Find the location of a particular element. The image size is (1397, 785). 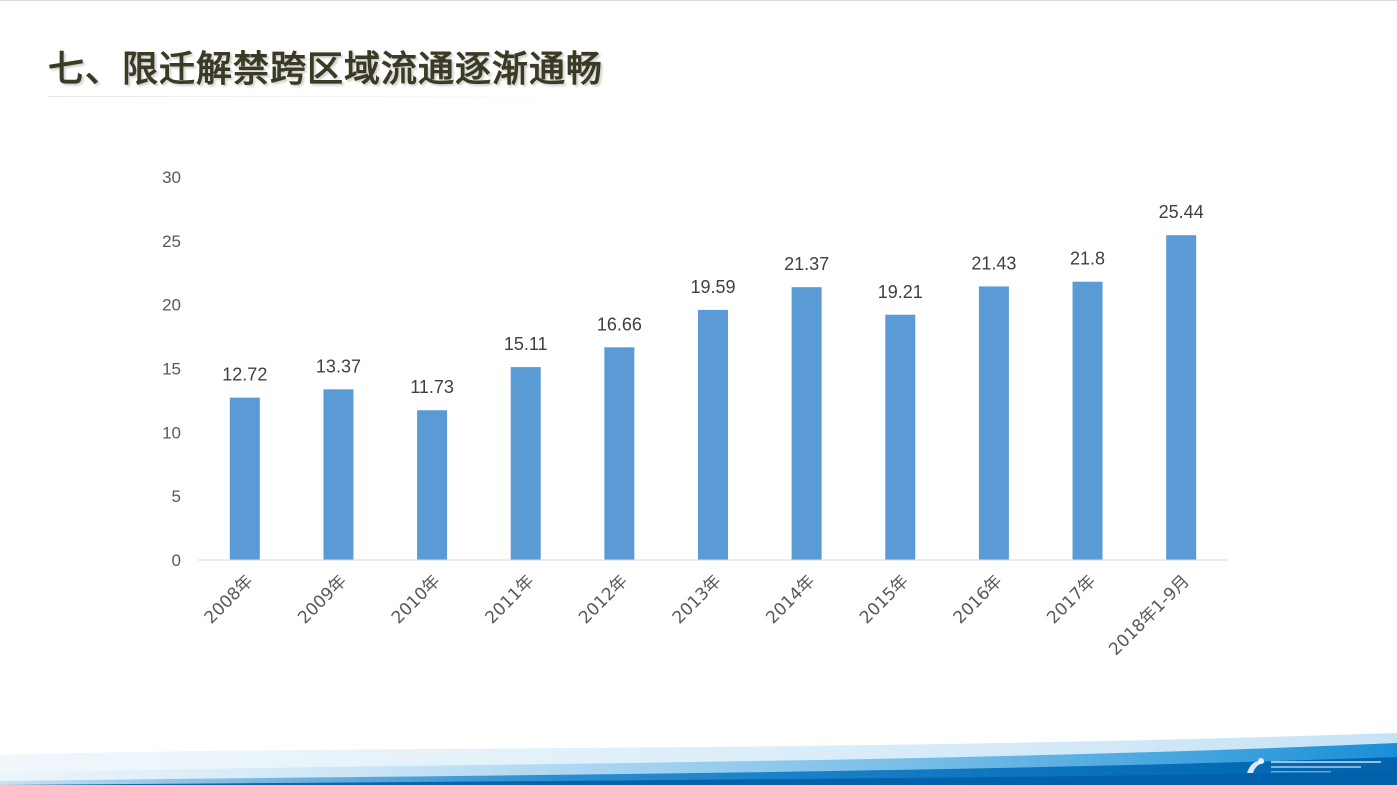

footer-wave-decoration is located at coordinates (698, 759).